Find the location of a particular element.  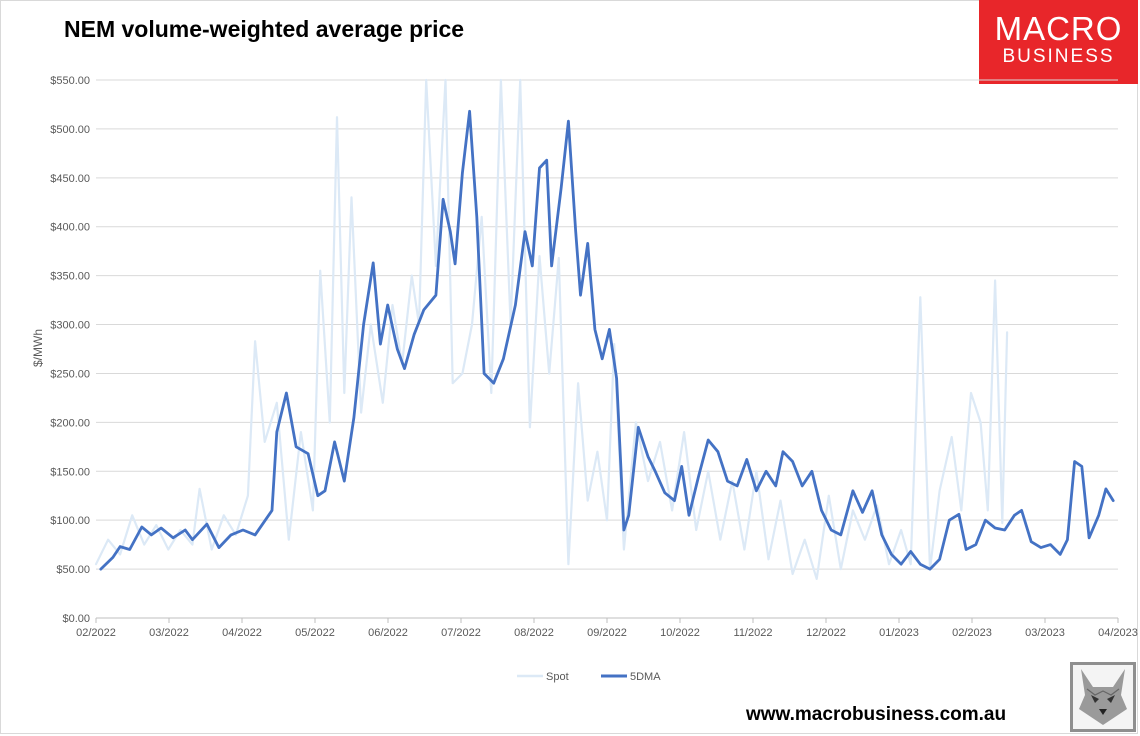

x-tick-label: 05/2022 is located at coordinates (315, 633).